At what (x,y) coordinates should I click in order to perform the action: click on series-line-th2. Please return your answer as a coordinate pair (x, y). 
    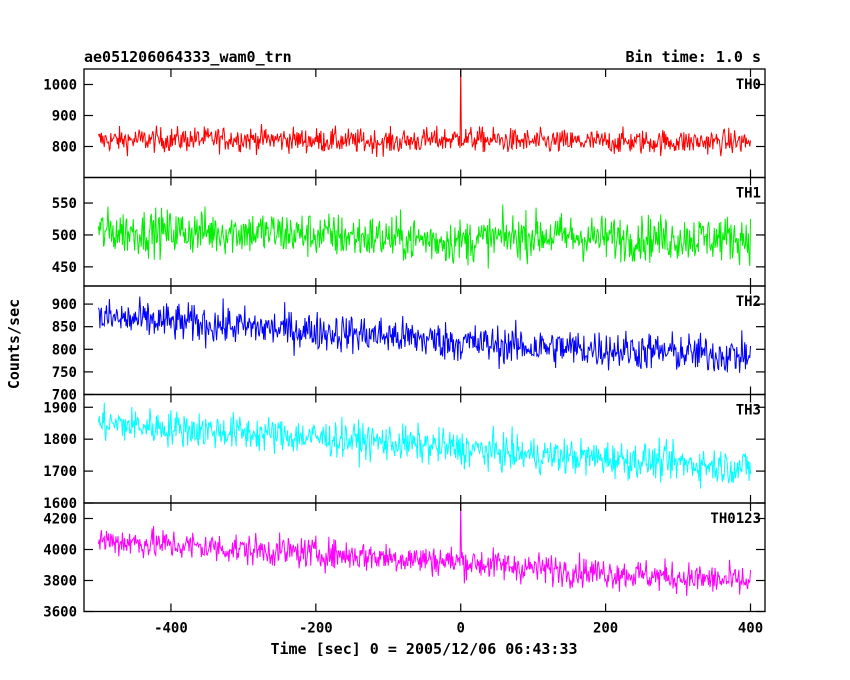
    Looking at the image, I should click on (425, 334).